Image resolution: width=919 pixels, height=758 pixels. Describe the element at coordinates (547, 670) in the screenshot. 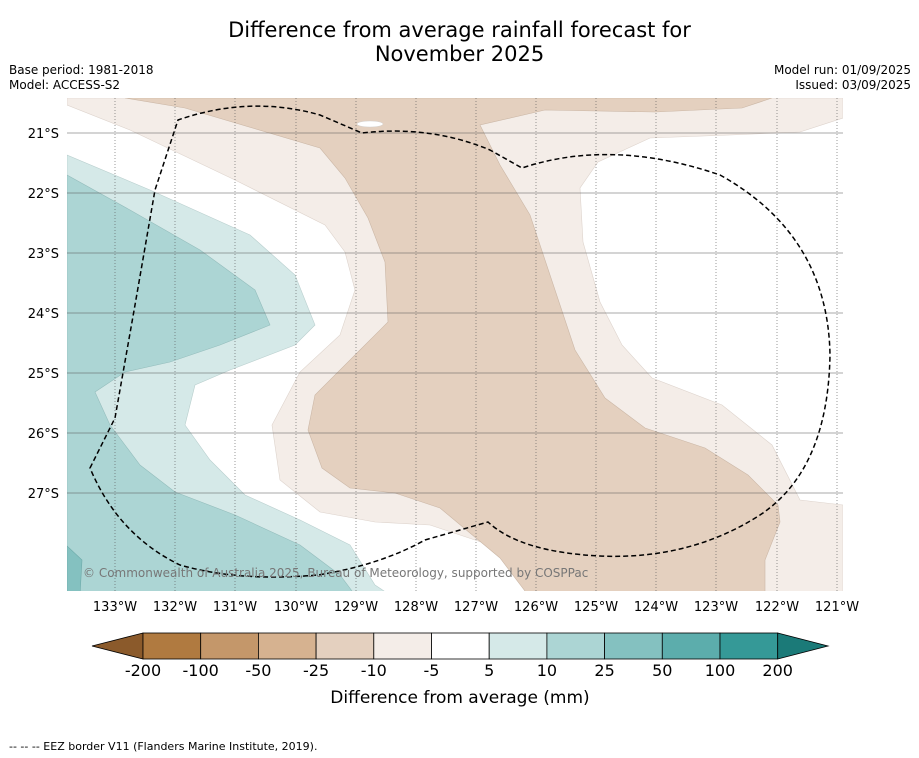

I see `colorbar-tick-label: 10` at that location.